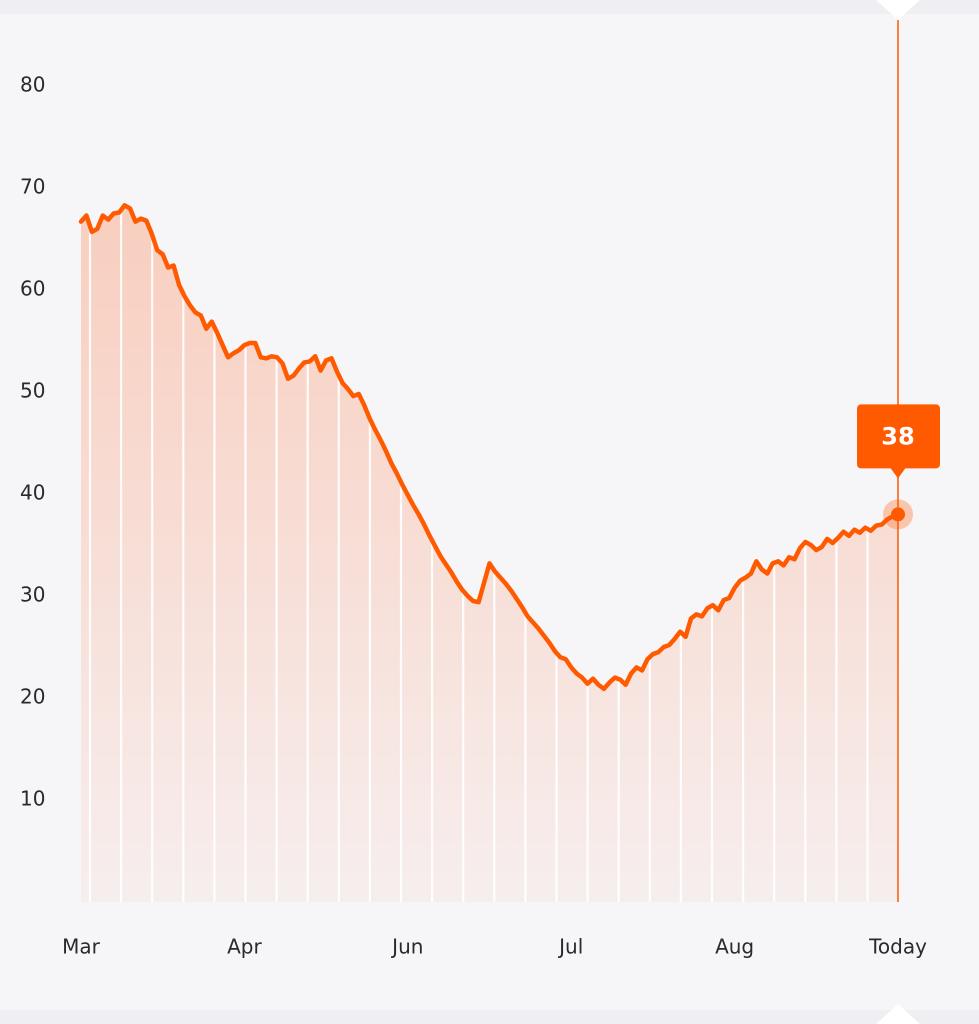 Image resolution: width=979 pixels, height=1024 pixels. Describe the element at coordinates (898, 473) in the screenshot. I see `tooltip-pointer` at that location.